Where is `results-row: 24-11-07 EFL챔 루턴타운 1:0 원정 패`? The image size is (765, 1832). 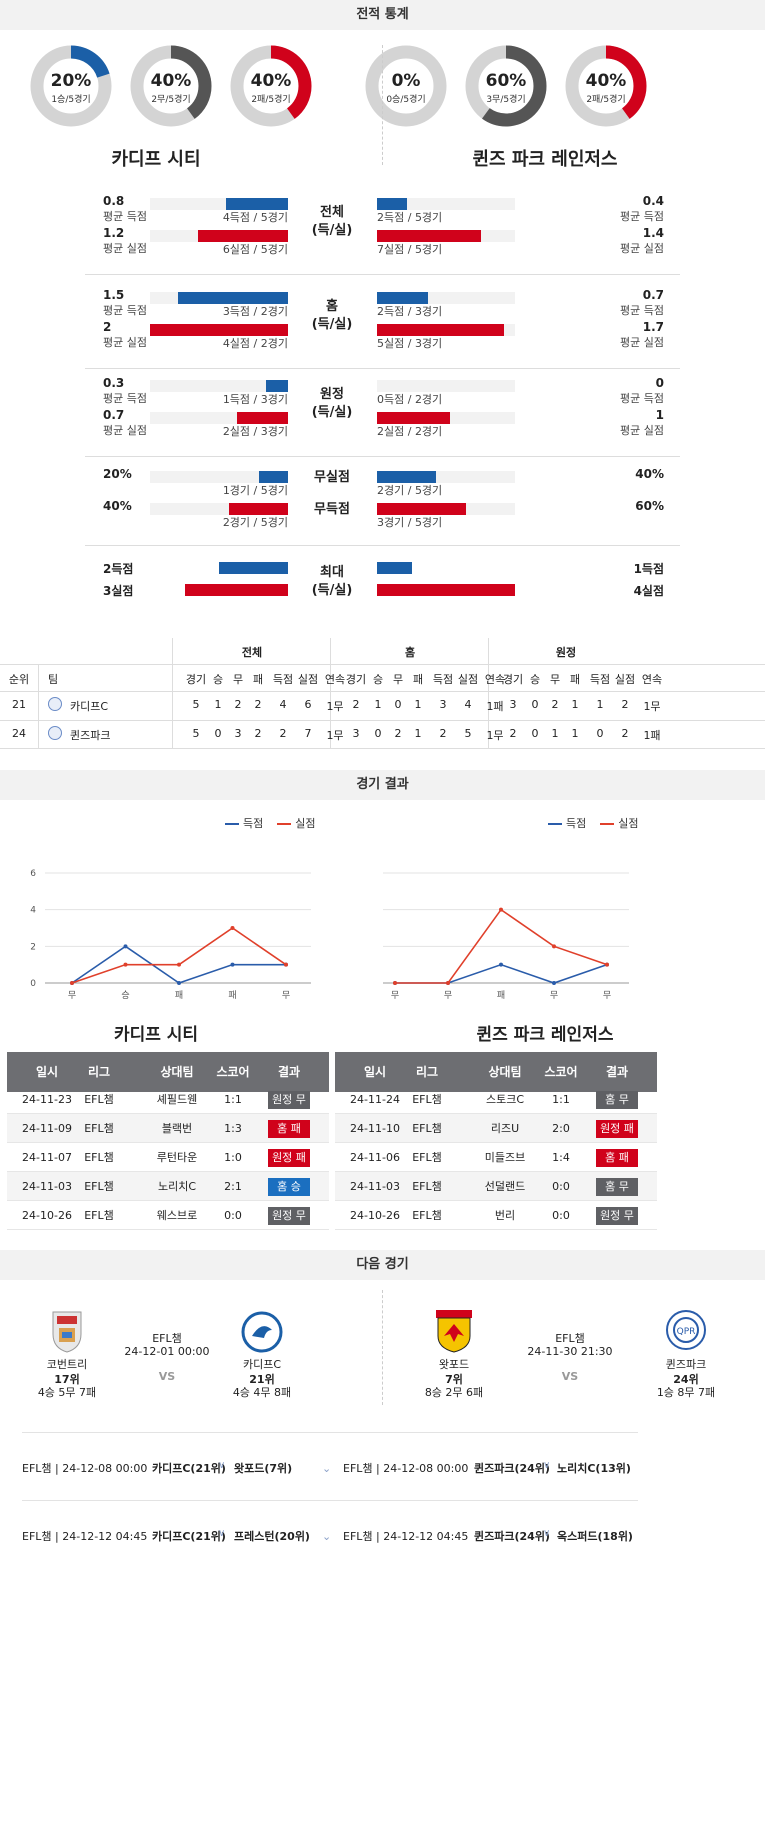 results-row: 24-11-07 EFL챔 루턴타운 1:0 원정 패 is located at coordinates (168, 1157).